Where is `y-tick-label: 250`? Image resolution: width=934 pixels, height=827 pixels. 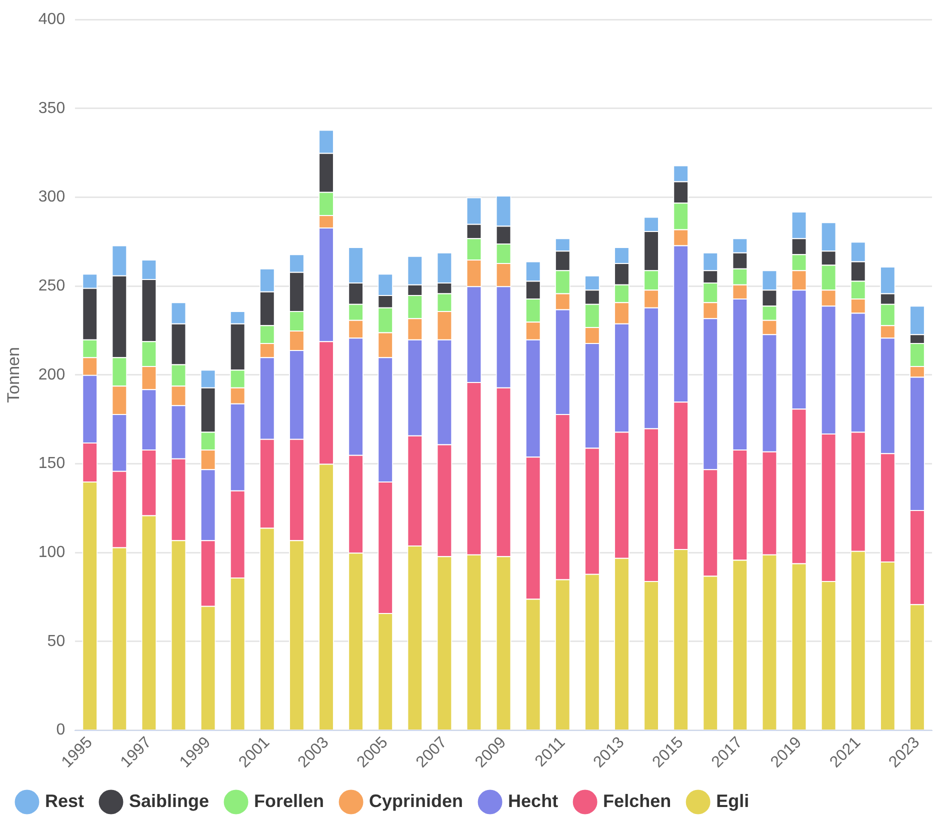 y-tick-label: 250 is located at coordinates (52, 286).